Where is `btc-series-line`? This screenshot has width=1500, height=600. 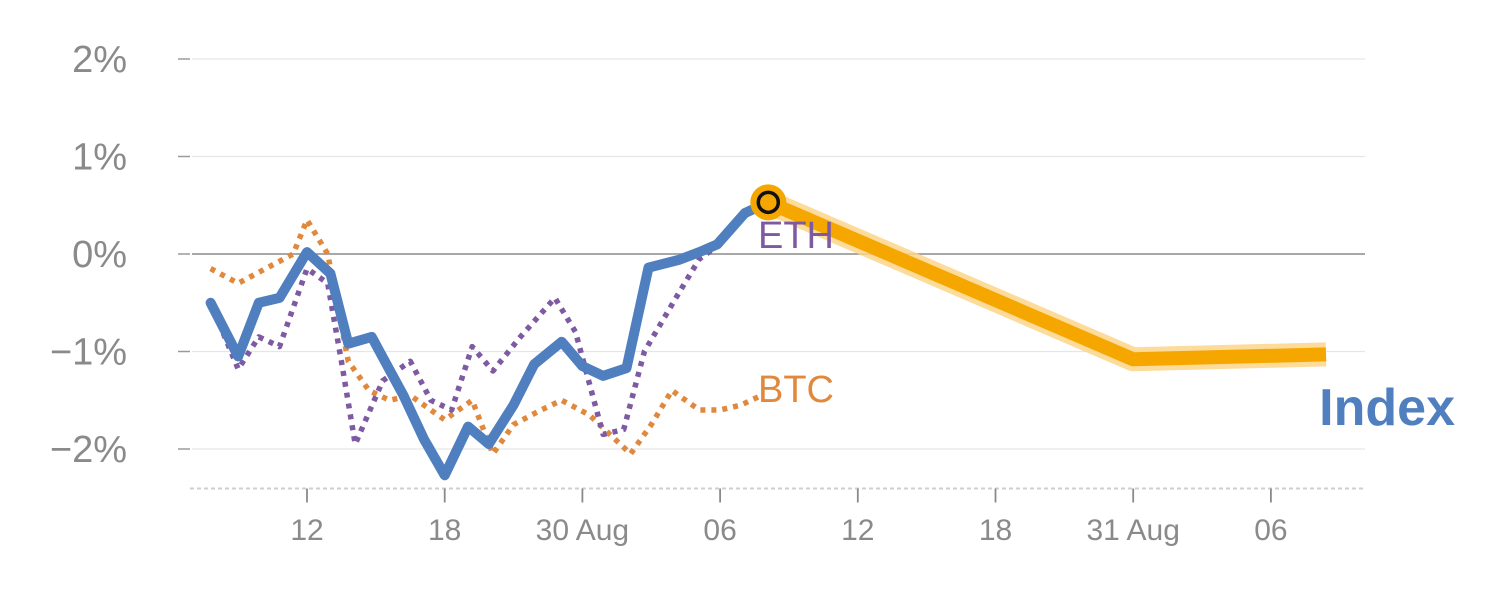 btc-series-line is located at coordinates (486, 337).